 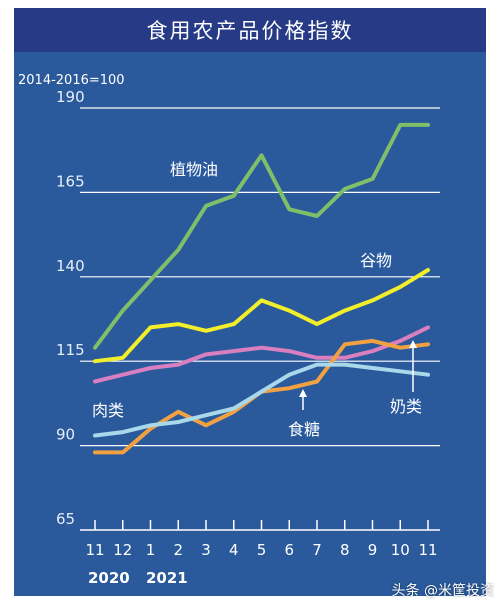 I want to click on series-label-vegetable-oil: 植物油, so click(x=194, y=169).